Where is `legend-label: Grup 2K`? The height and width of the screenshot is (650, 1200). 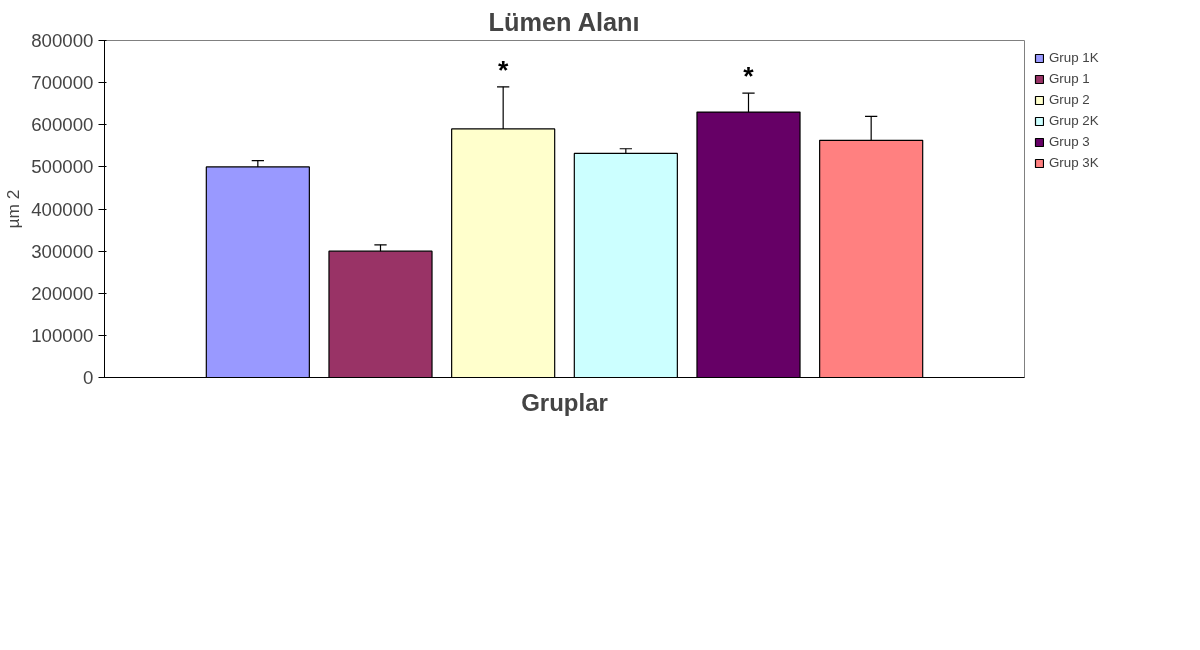 legend-label: Grup 2K is located at coordinates (1074, 120).